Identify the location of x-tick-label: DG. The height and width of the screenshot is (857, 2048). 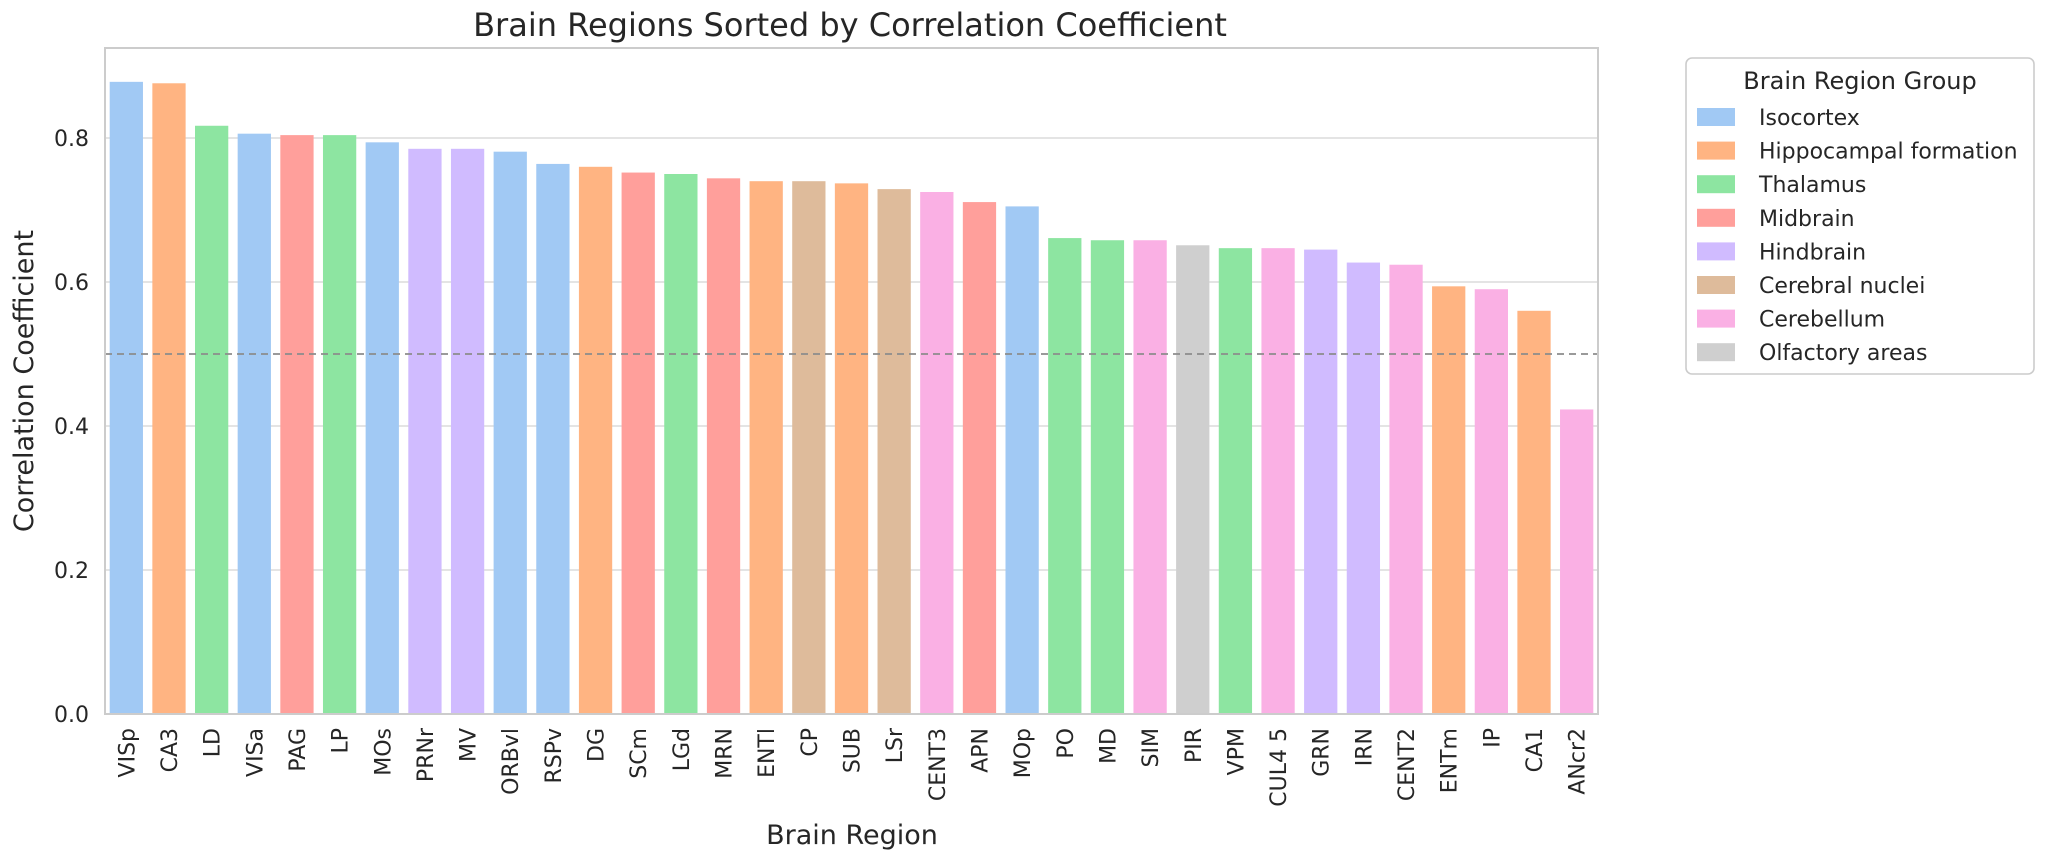
(597, 745).